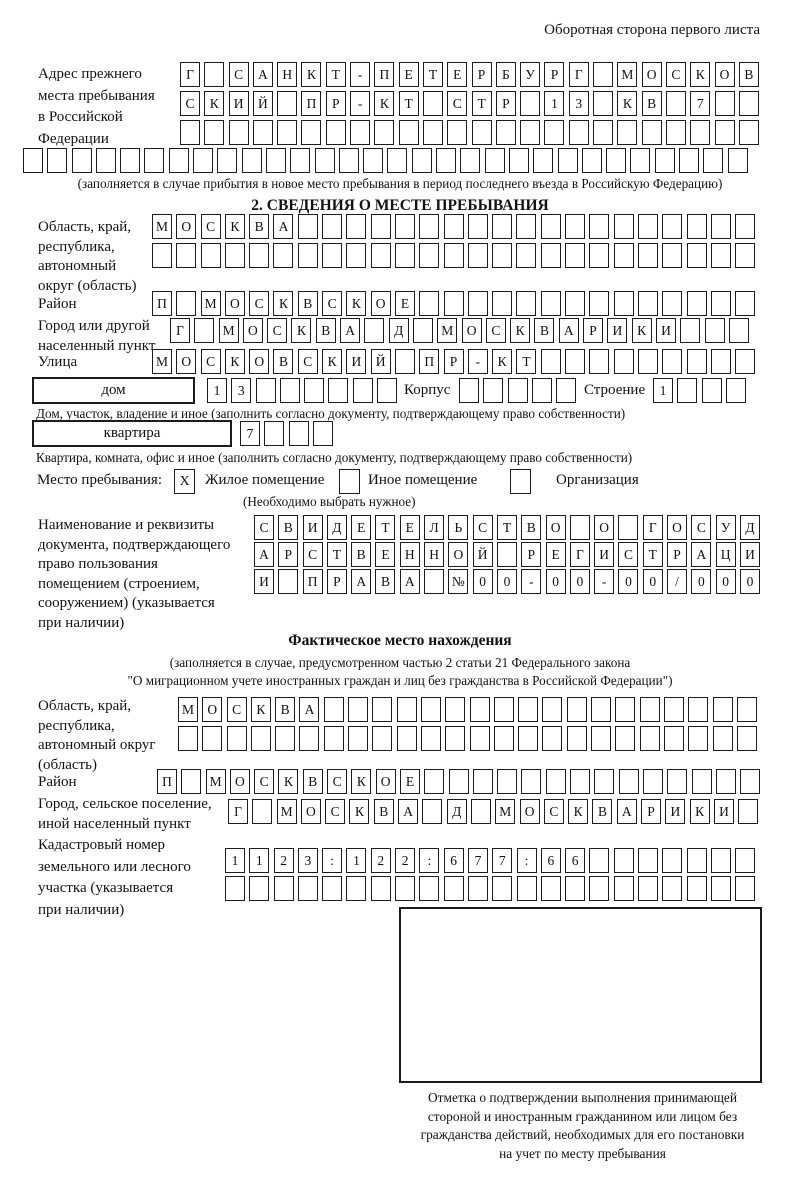 The width and height of the screenshot is (800, 1180). What do you see at coordinates (217, 390) in the screenshot?
I see `char-cell: 1` at bounding box center [217, 390].